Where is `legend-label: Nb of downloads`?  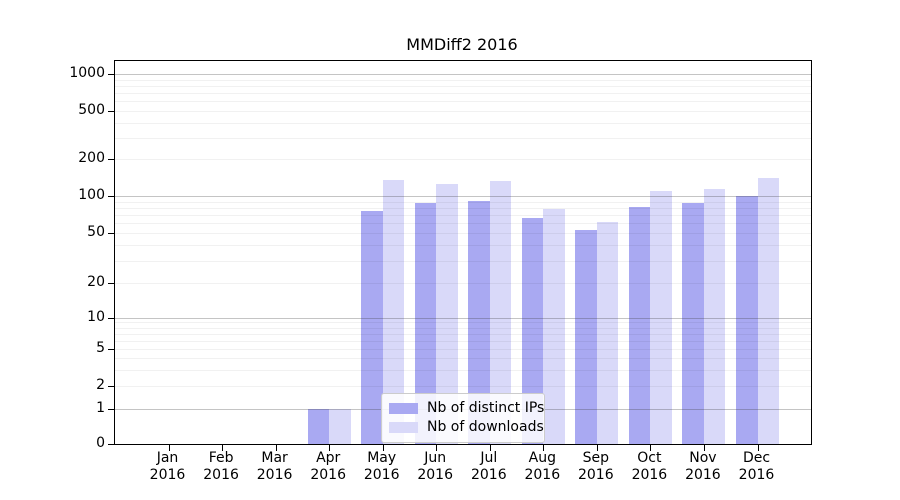
legend-label: Nb of downloads is located at coordinates (485, 427).